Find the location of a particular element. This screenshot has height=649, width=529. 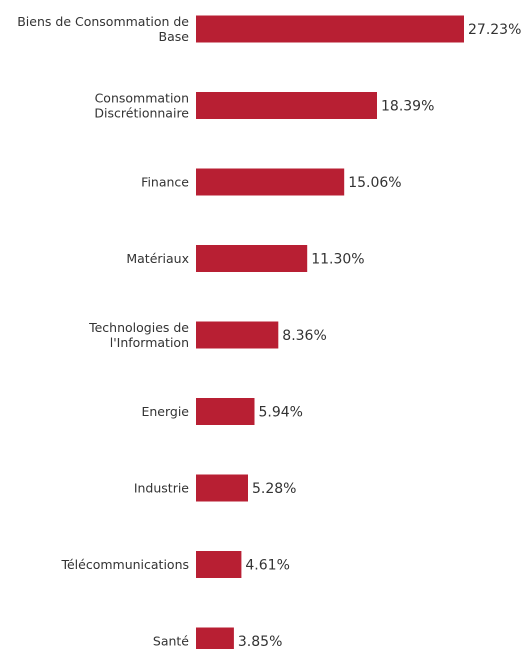

category-label-line: l'Information is located at coordinates (149, 342).